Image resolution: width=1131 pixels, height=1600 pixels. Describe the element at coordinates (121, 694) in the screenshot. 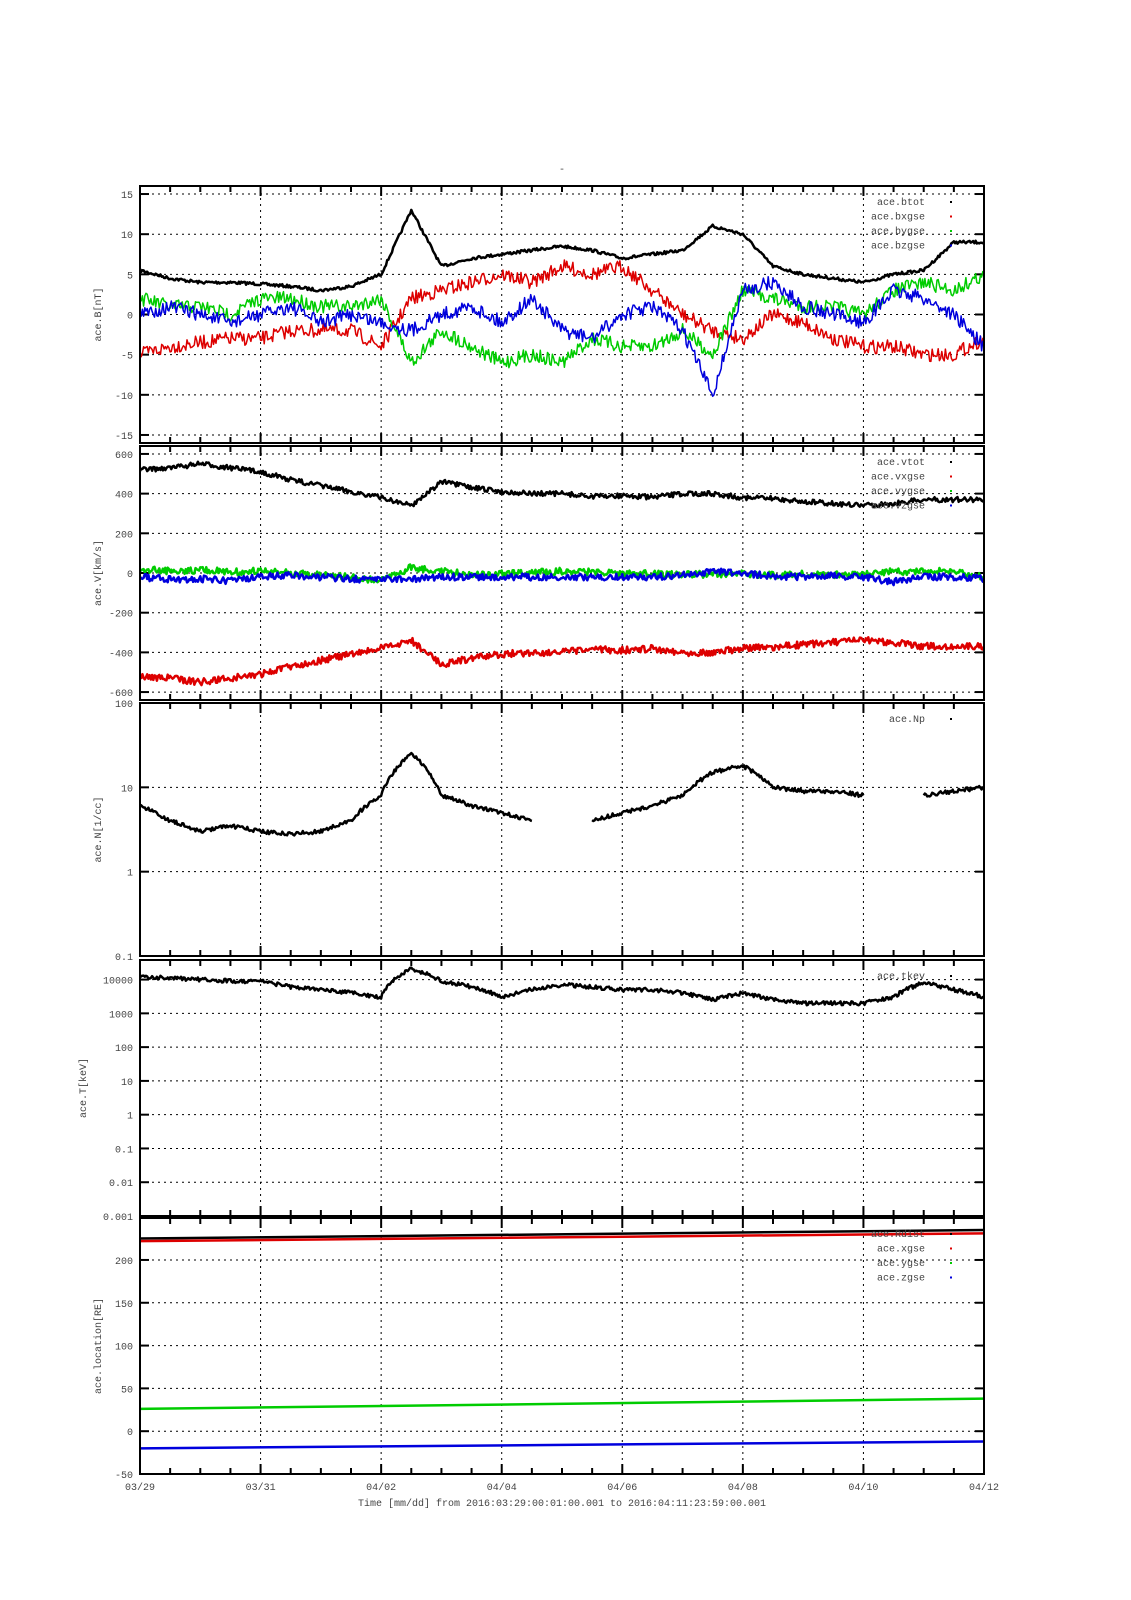

I see `y-tick-label: -600` at that location.